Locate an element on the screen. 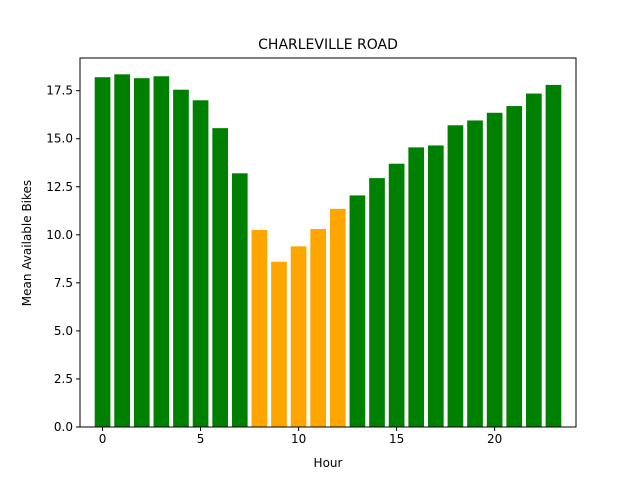 The width and height of the screenshot is (640, 480). y-tick-label: 12.5 is located at coordinates (59, 187).